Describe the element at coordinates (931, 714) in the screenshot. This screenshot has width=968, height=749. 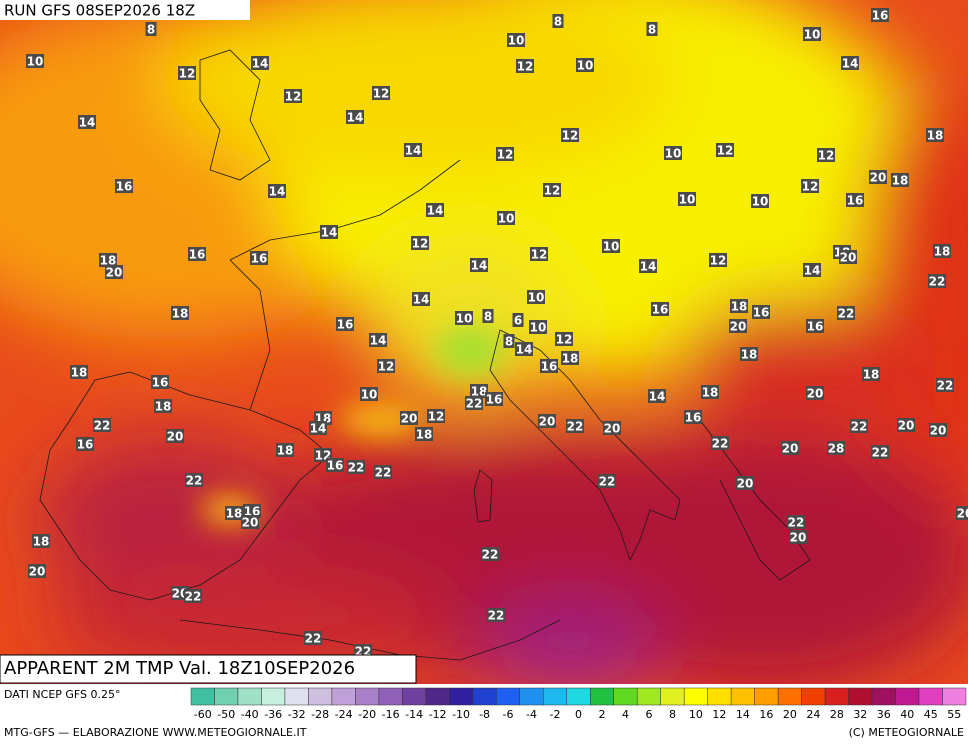
I see `colorbar-label: 45` at that location.